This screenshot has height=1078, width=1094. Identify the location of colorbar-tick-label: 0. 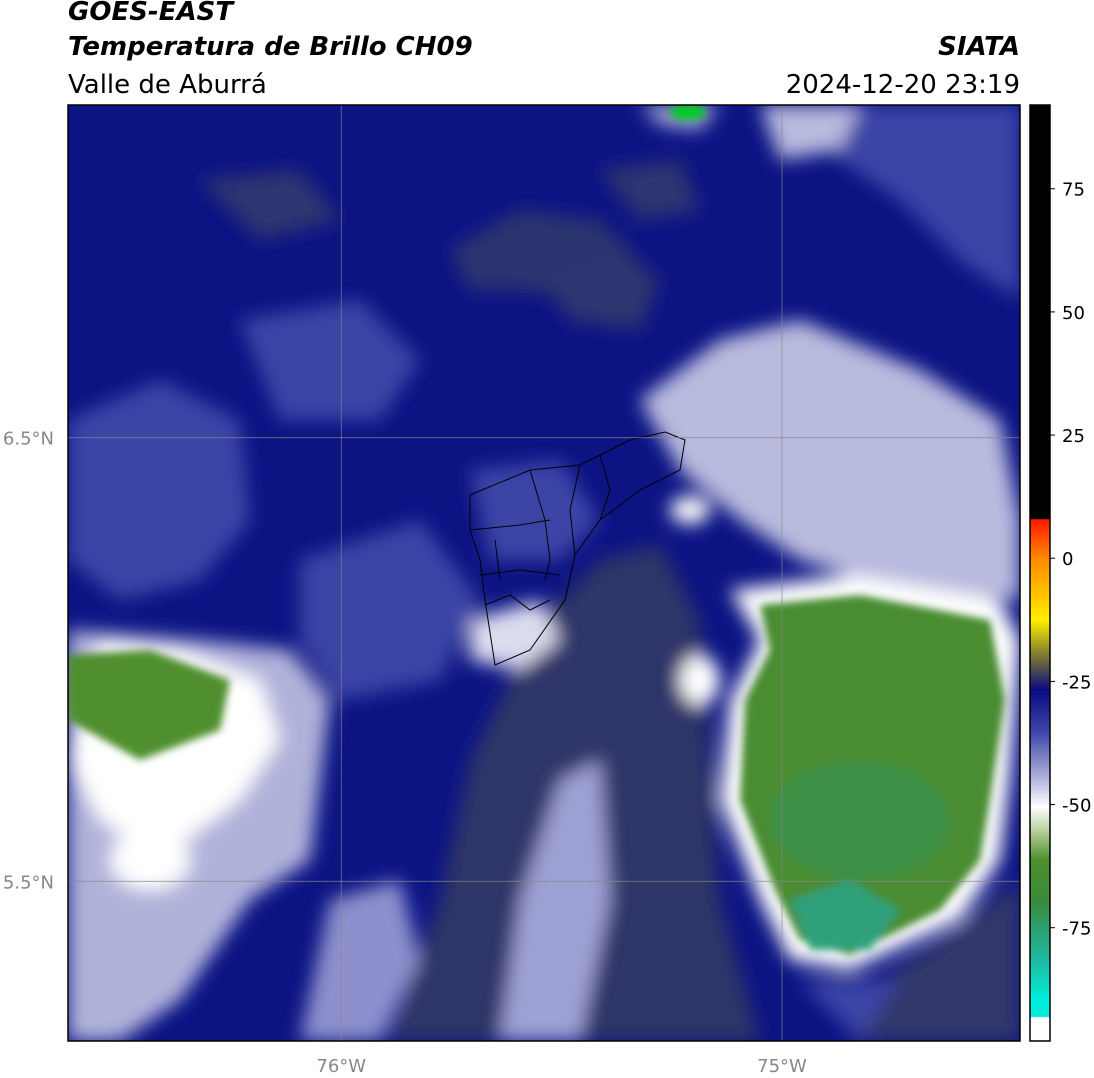
(1067, 559).